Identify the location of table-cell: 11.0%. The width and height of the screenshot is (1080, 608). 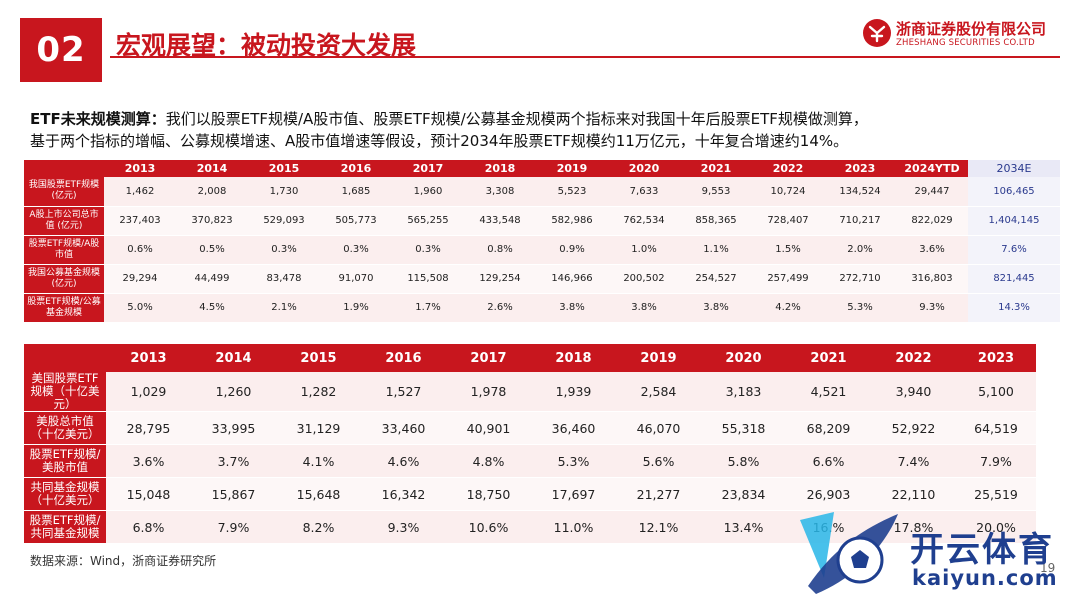
(573, 527).